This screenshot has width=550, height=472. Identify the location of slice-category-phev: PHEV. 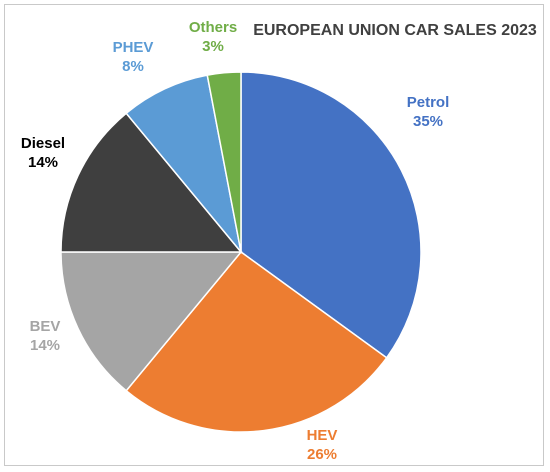
(133, 47).